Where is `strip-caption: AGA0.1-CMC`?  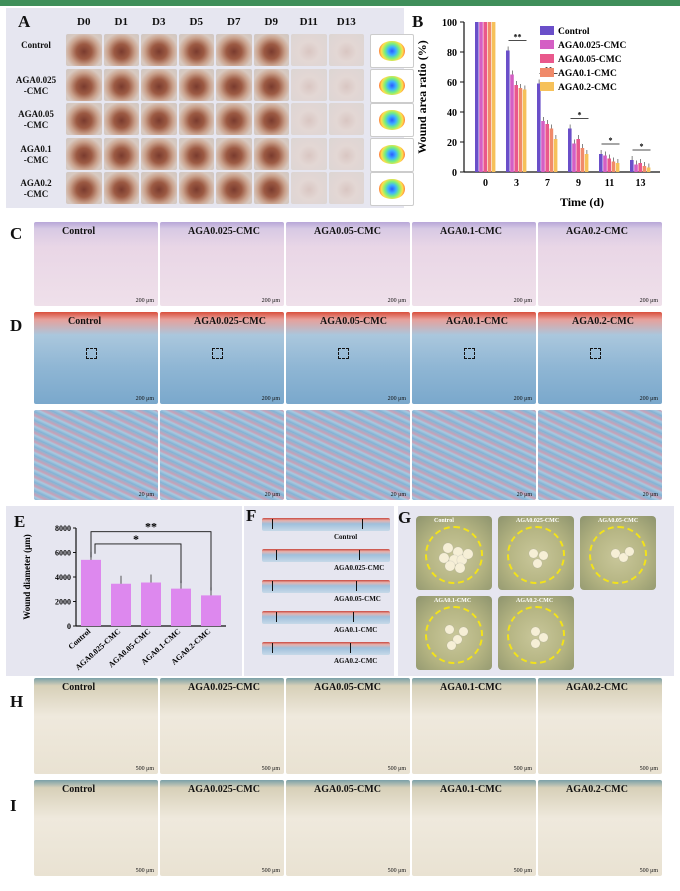
strip-caption: AGA0.1-CMC is located at coordinates (356, 630).